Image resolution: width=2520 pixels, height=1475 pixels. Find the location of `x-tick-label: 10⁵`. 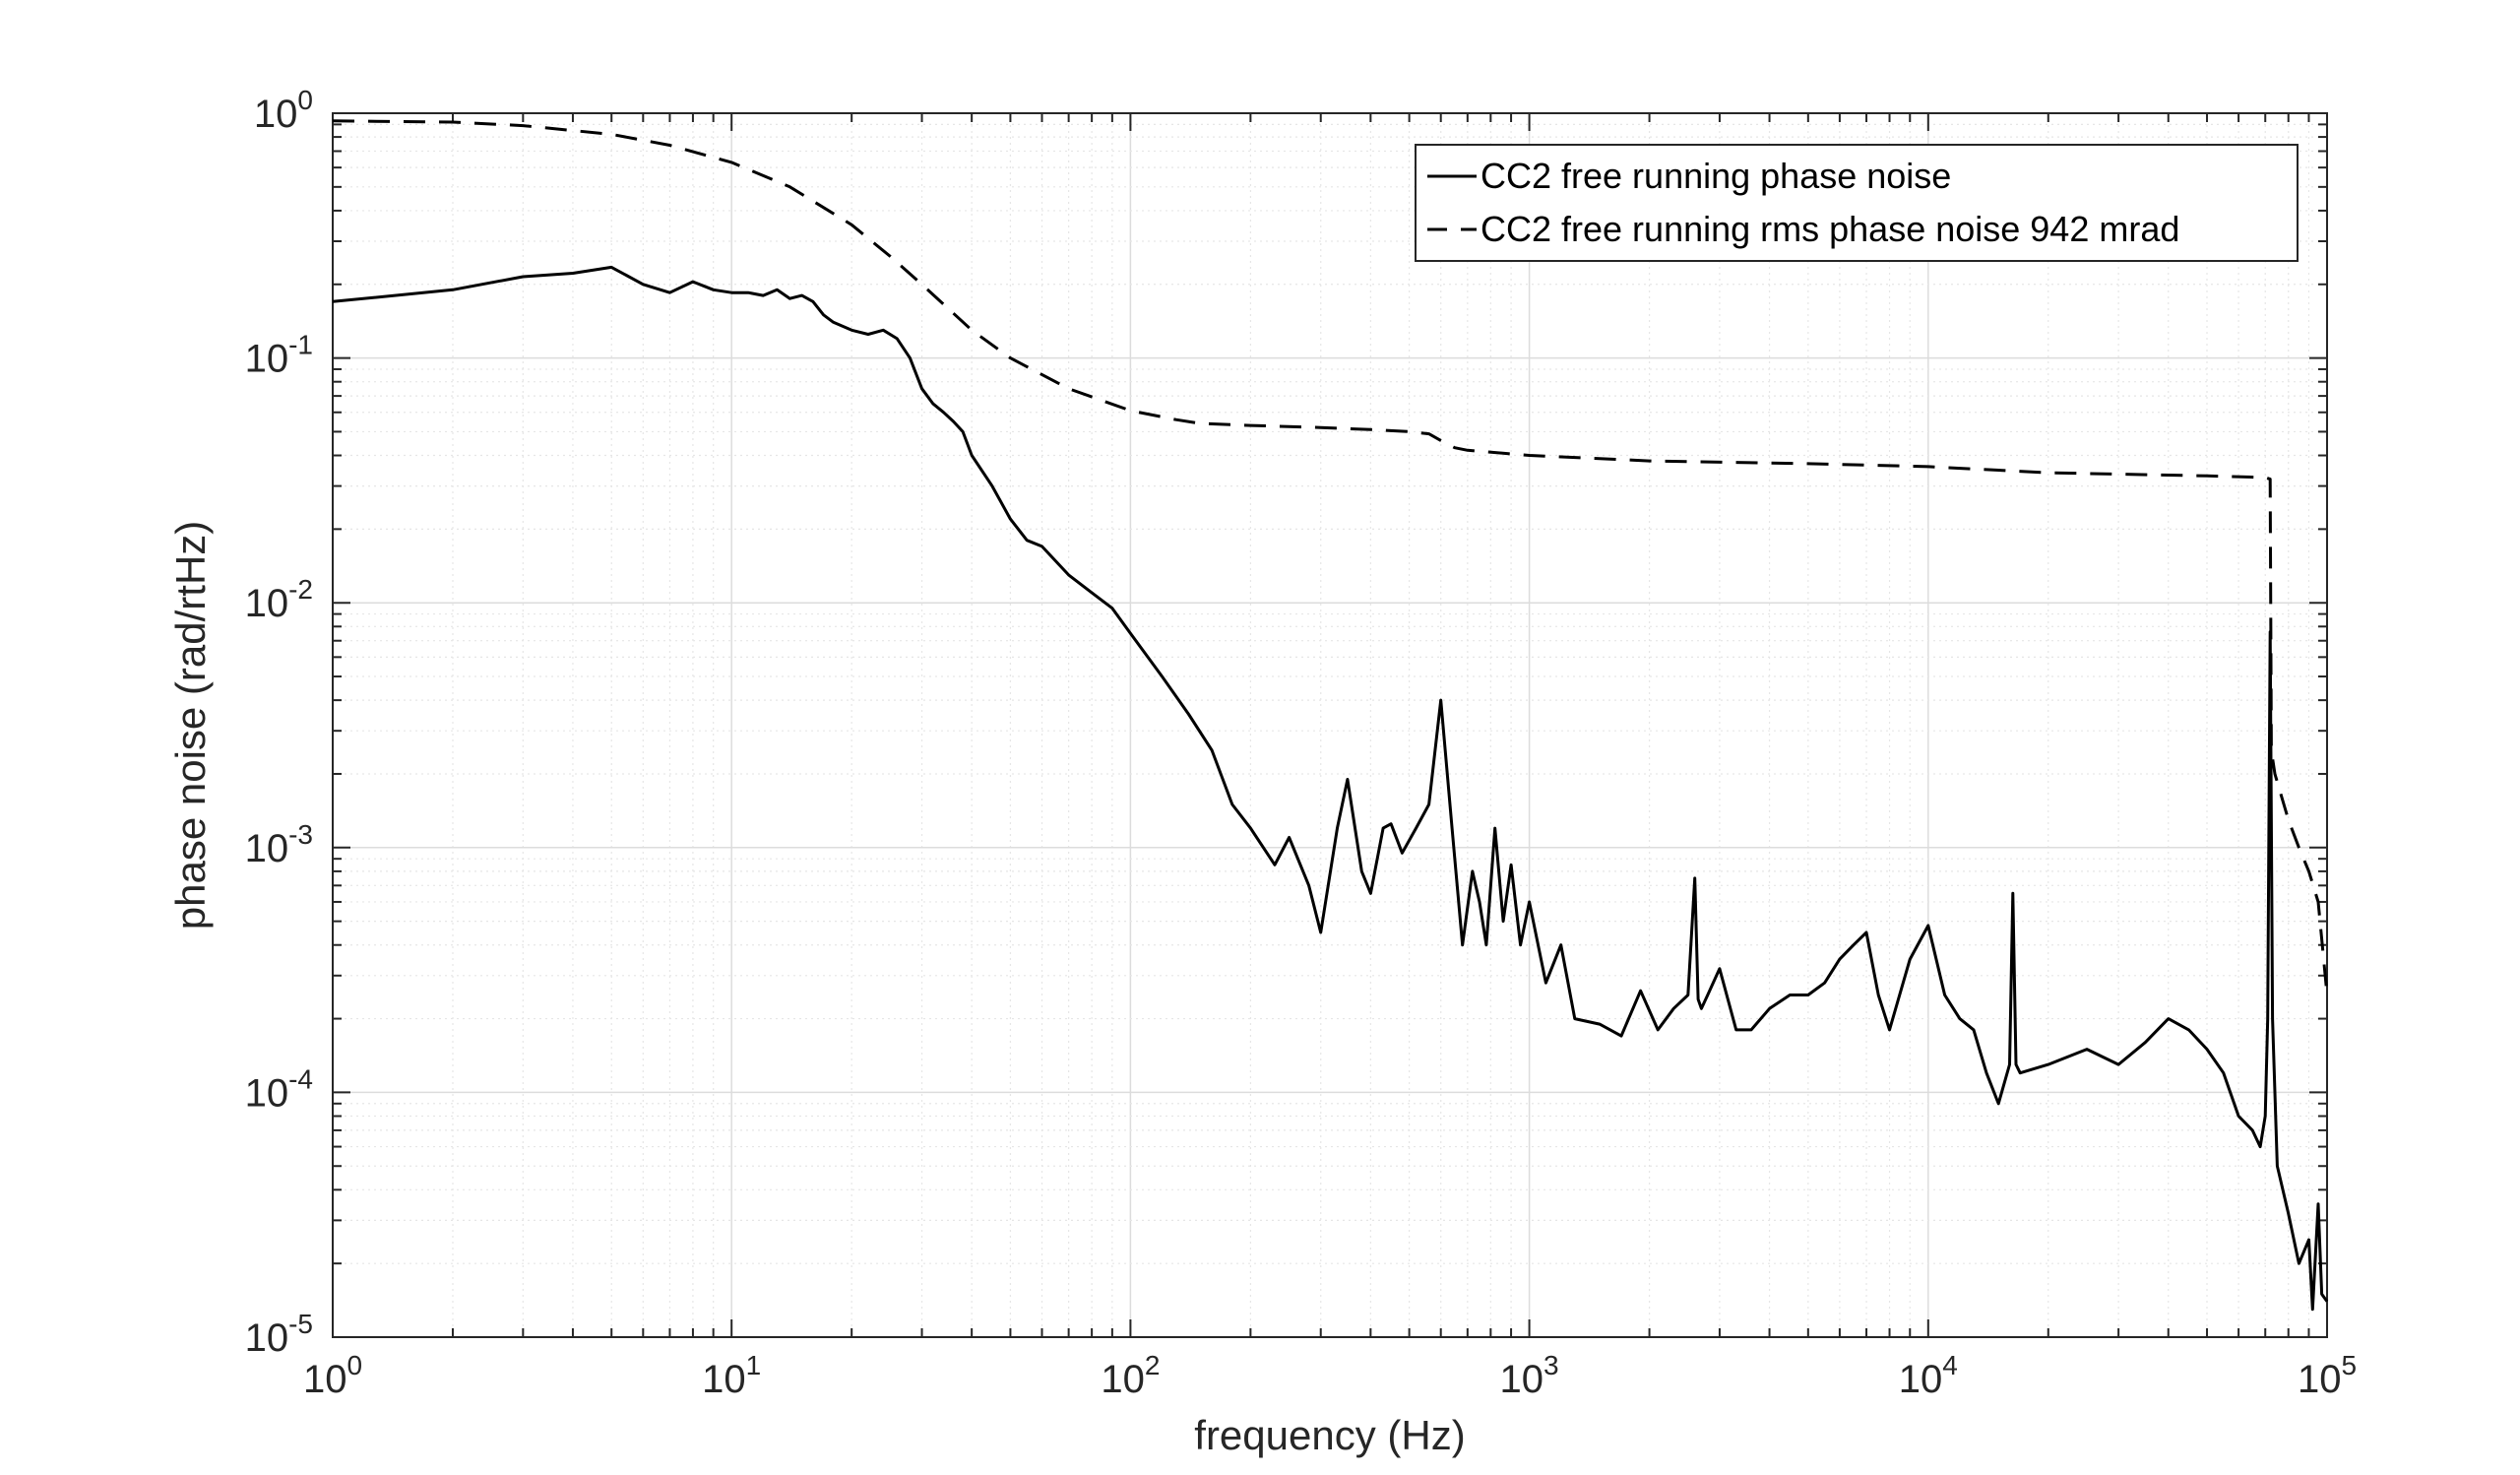

x-tick-label: 10⁵ is located at coordinates (2327, 1375).